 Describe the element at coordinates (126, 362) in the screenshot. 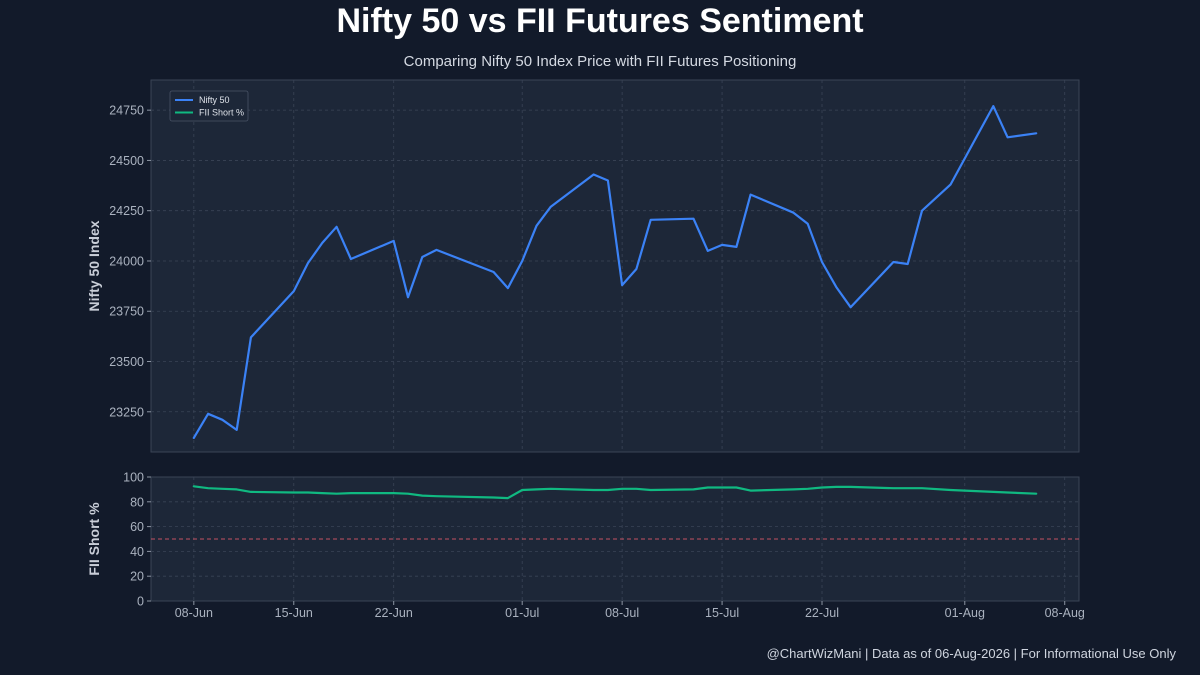

I see `y-tick-label: 23500` at that location.